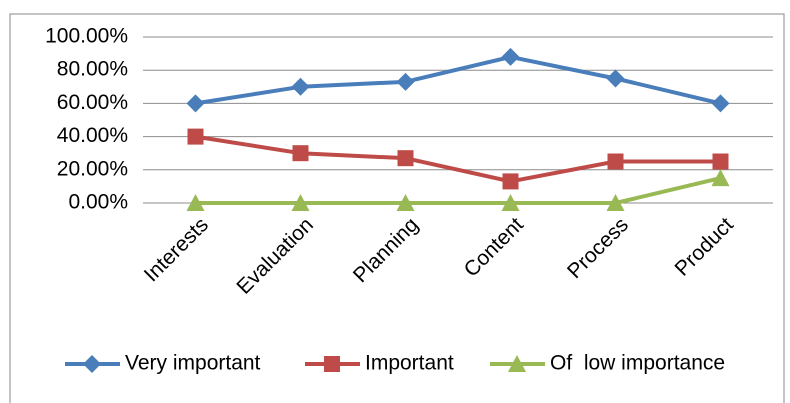  I want to click on y-tick-label: 40.00%, so click(92, 135).